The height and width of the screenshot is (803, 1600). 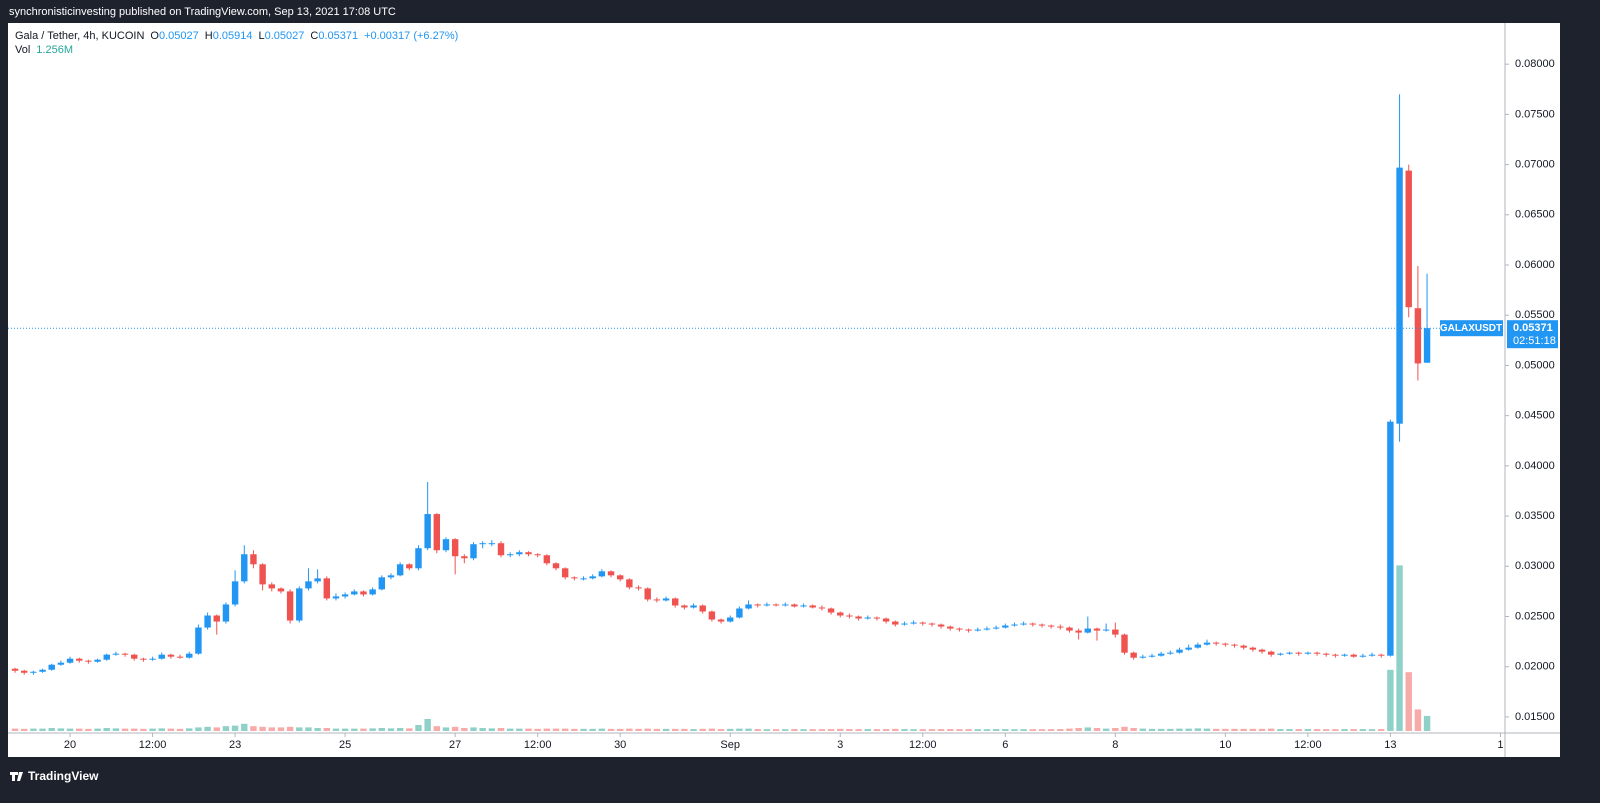 What do you see at coordinates (1535, 616) in the screenshot?
I see `y-tick-label: 0.02500` at bounding box center [1535, 616].